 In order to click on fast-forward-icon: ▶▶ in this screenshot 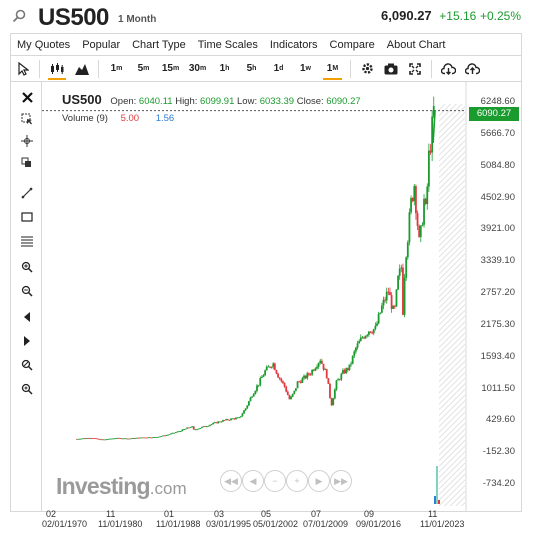, I will do `click(341, 481)`.